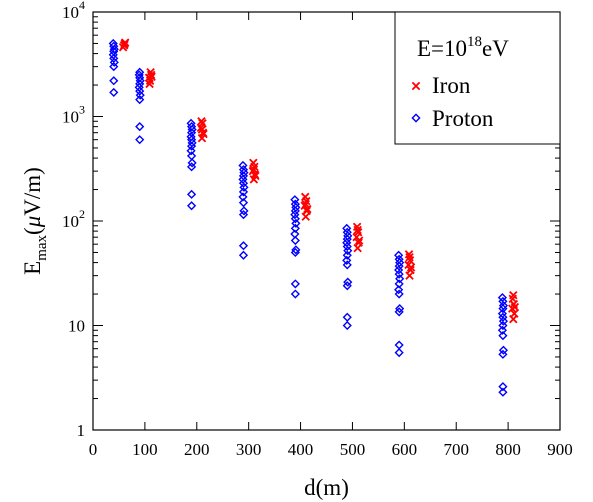  Describe the element at coordinates (32, 268) in the screenshot. I see `y-axis-title-main: E` at that location.